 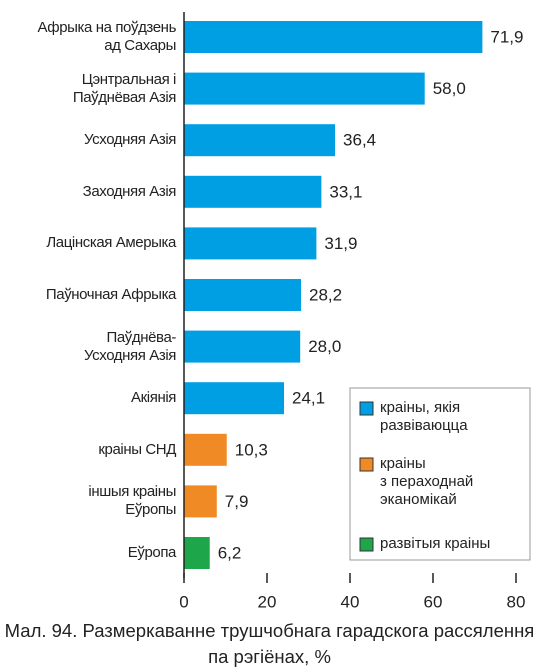 What do you see at coordinates (152, 552) in the screenshot?
I see `category-label: Еўропа` at bounding box center [152, 552].